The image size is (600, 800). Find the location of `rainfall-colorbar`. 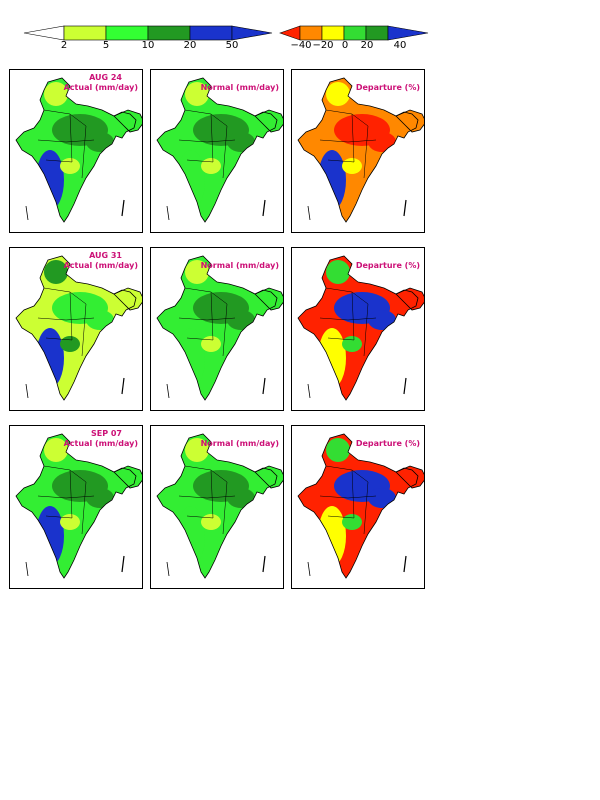

rainfall-colorbar is located at coordinates (148, 33).